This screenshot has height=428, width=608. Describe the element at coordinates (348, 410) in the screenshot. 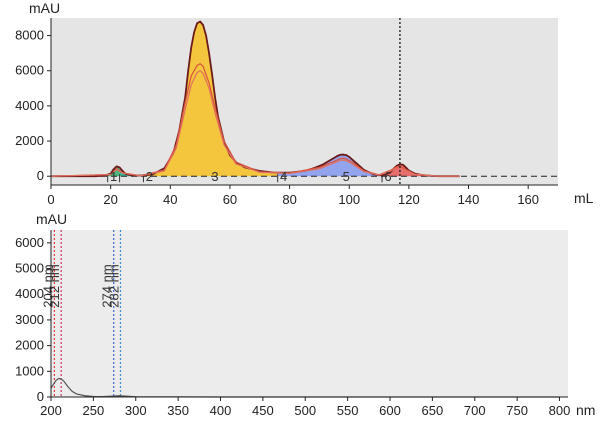

I see `x-tick-label: 550` at that location.